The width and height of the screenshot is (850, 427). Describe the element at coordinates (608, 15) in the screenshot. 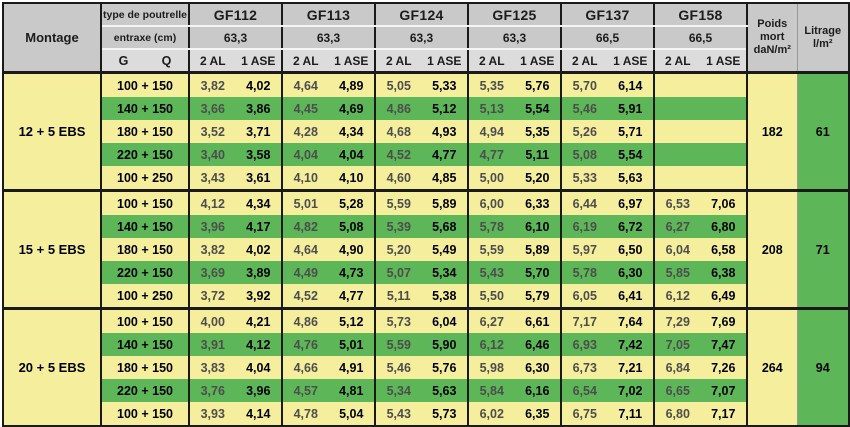

I see `beam-header-gf137: GF137` at that location.